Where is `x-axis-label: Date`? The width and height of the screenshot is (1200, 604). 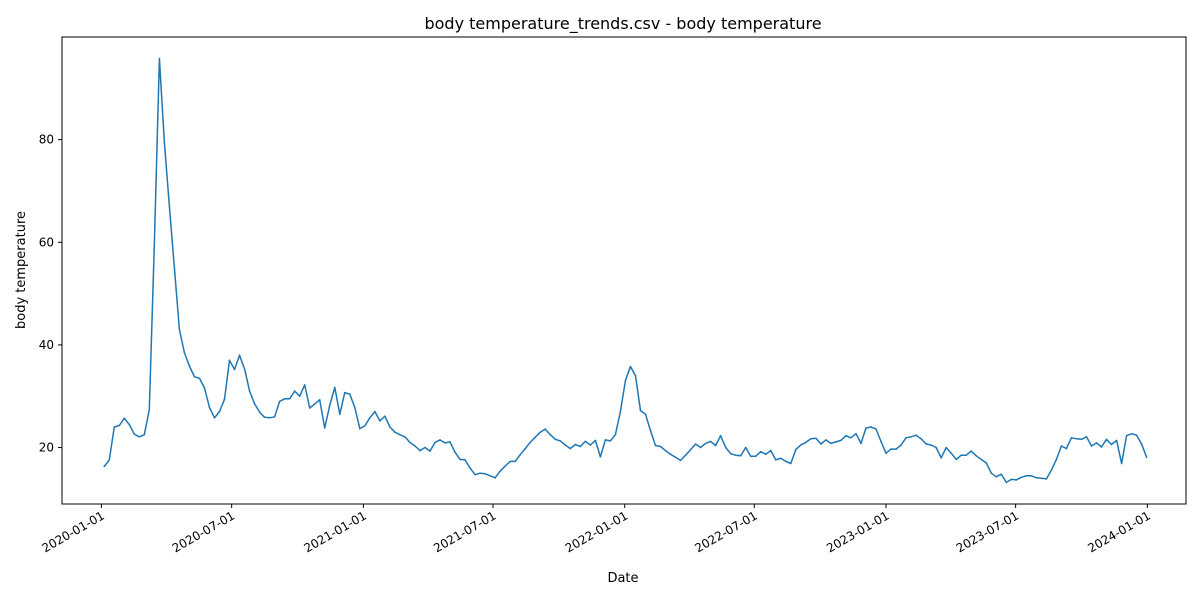
x-axis-label: Date is located at coordinates (622, 578).